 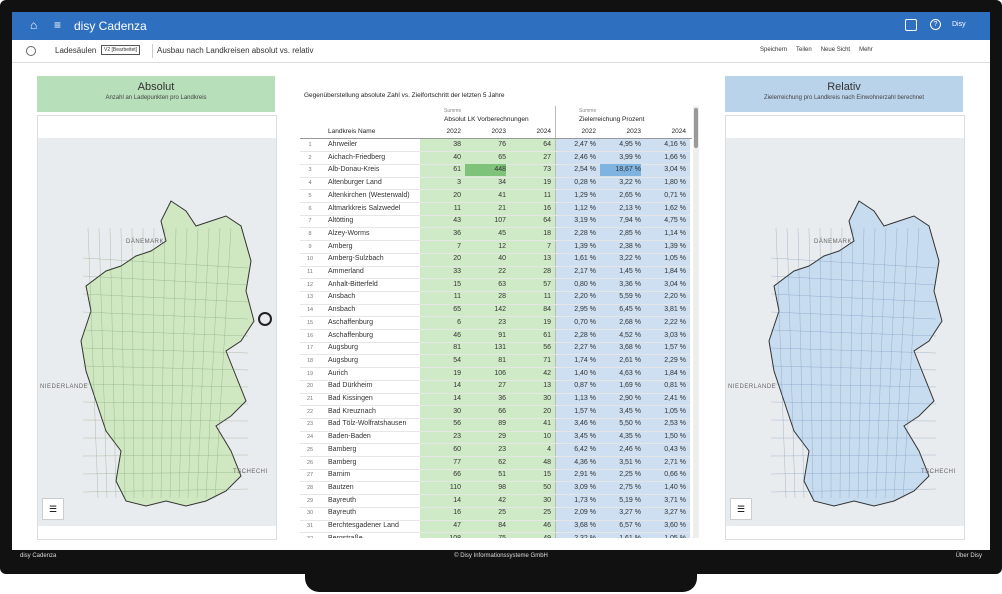 What do you see at coordinates (675, 208) in the screenshot?
I see `value-cell: 1,62 %` at bounding box center [675, 208].